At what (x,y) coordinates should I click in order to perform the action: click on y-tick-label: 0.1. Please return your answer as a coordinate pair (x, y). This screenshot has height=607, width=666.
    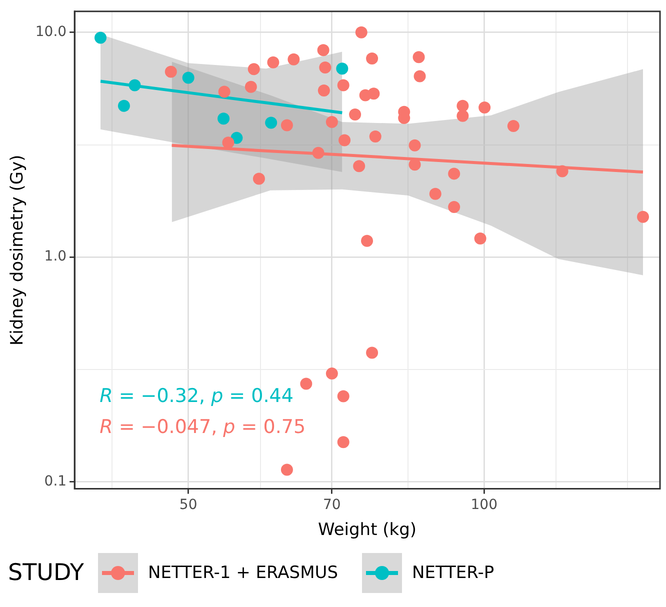
    Looking at the image, I should click on (55, 481).